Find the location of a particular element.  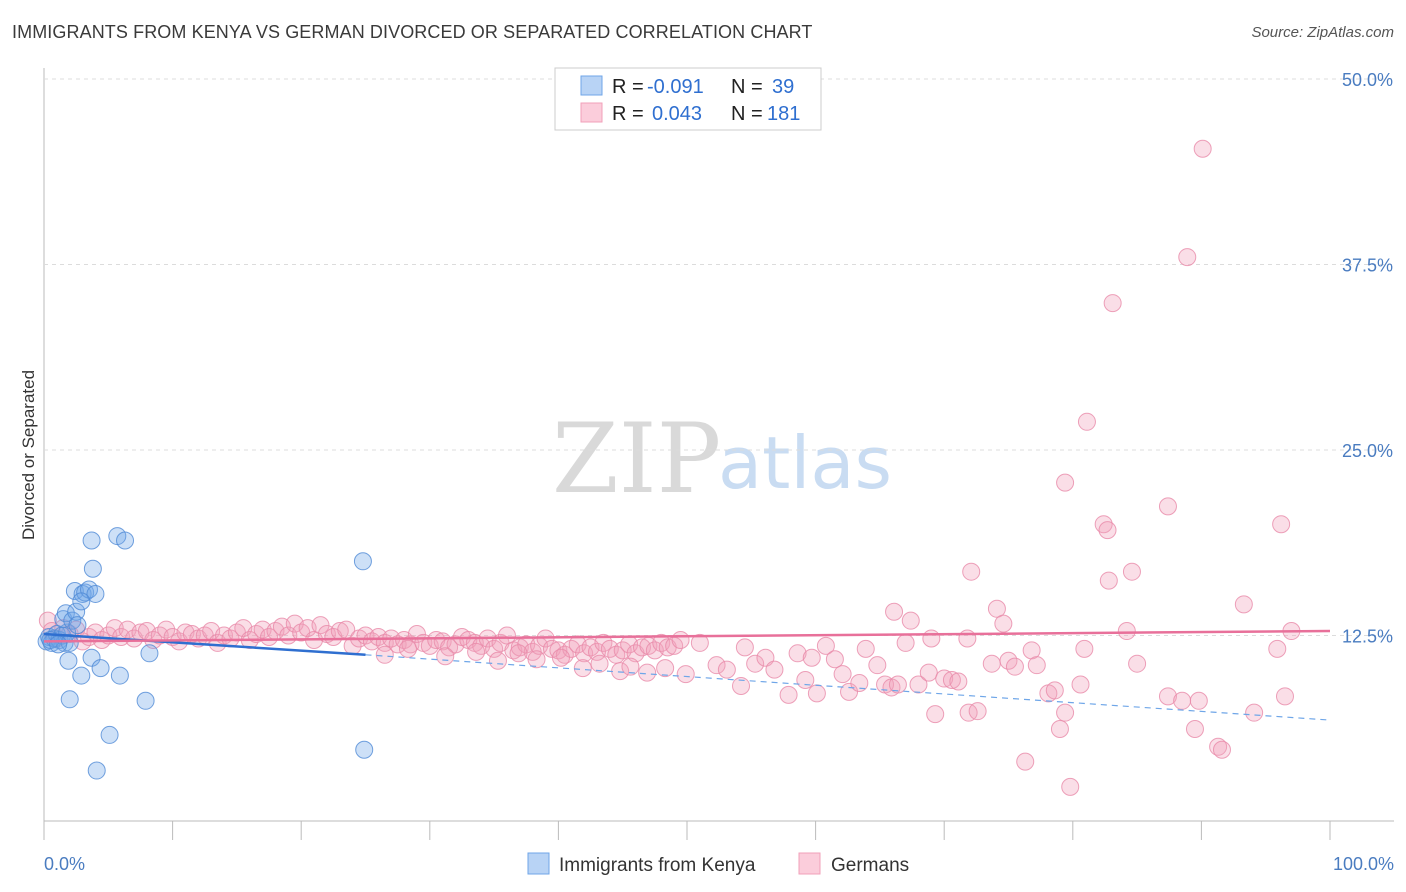

y-tick-label: 25.0% is located at coordinates (1367, 451).